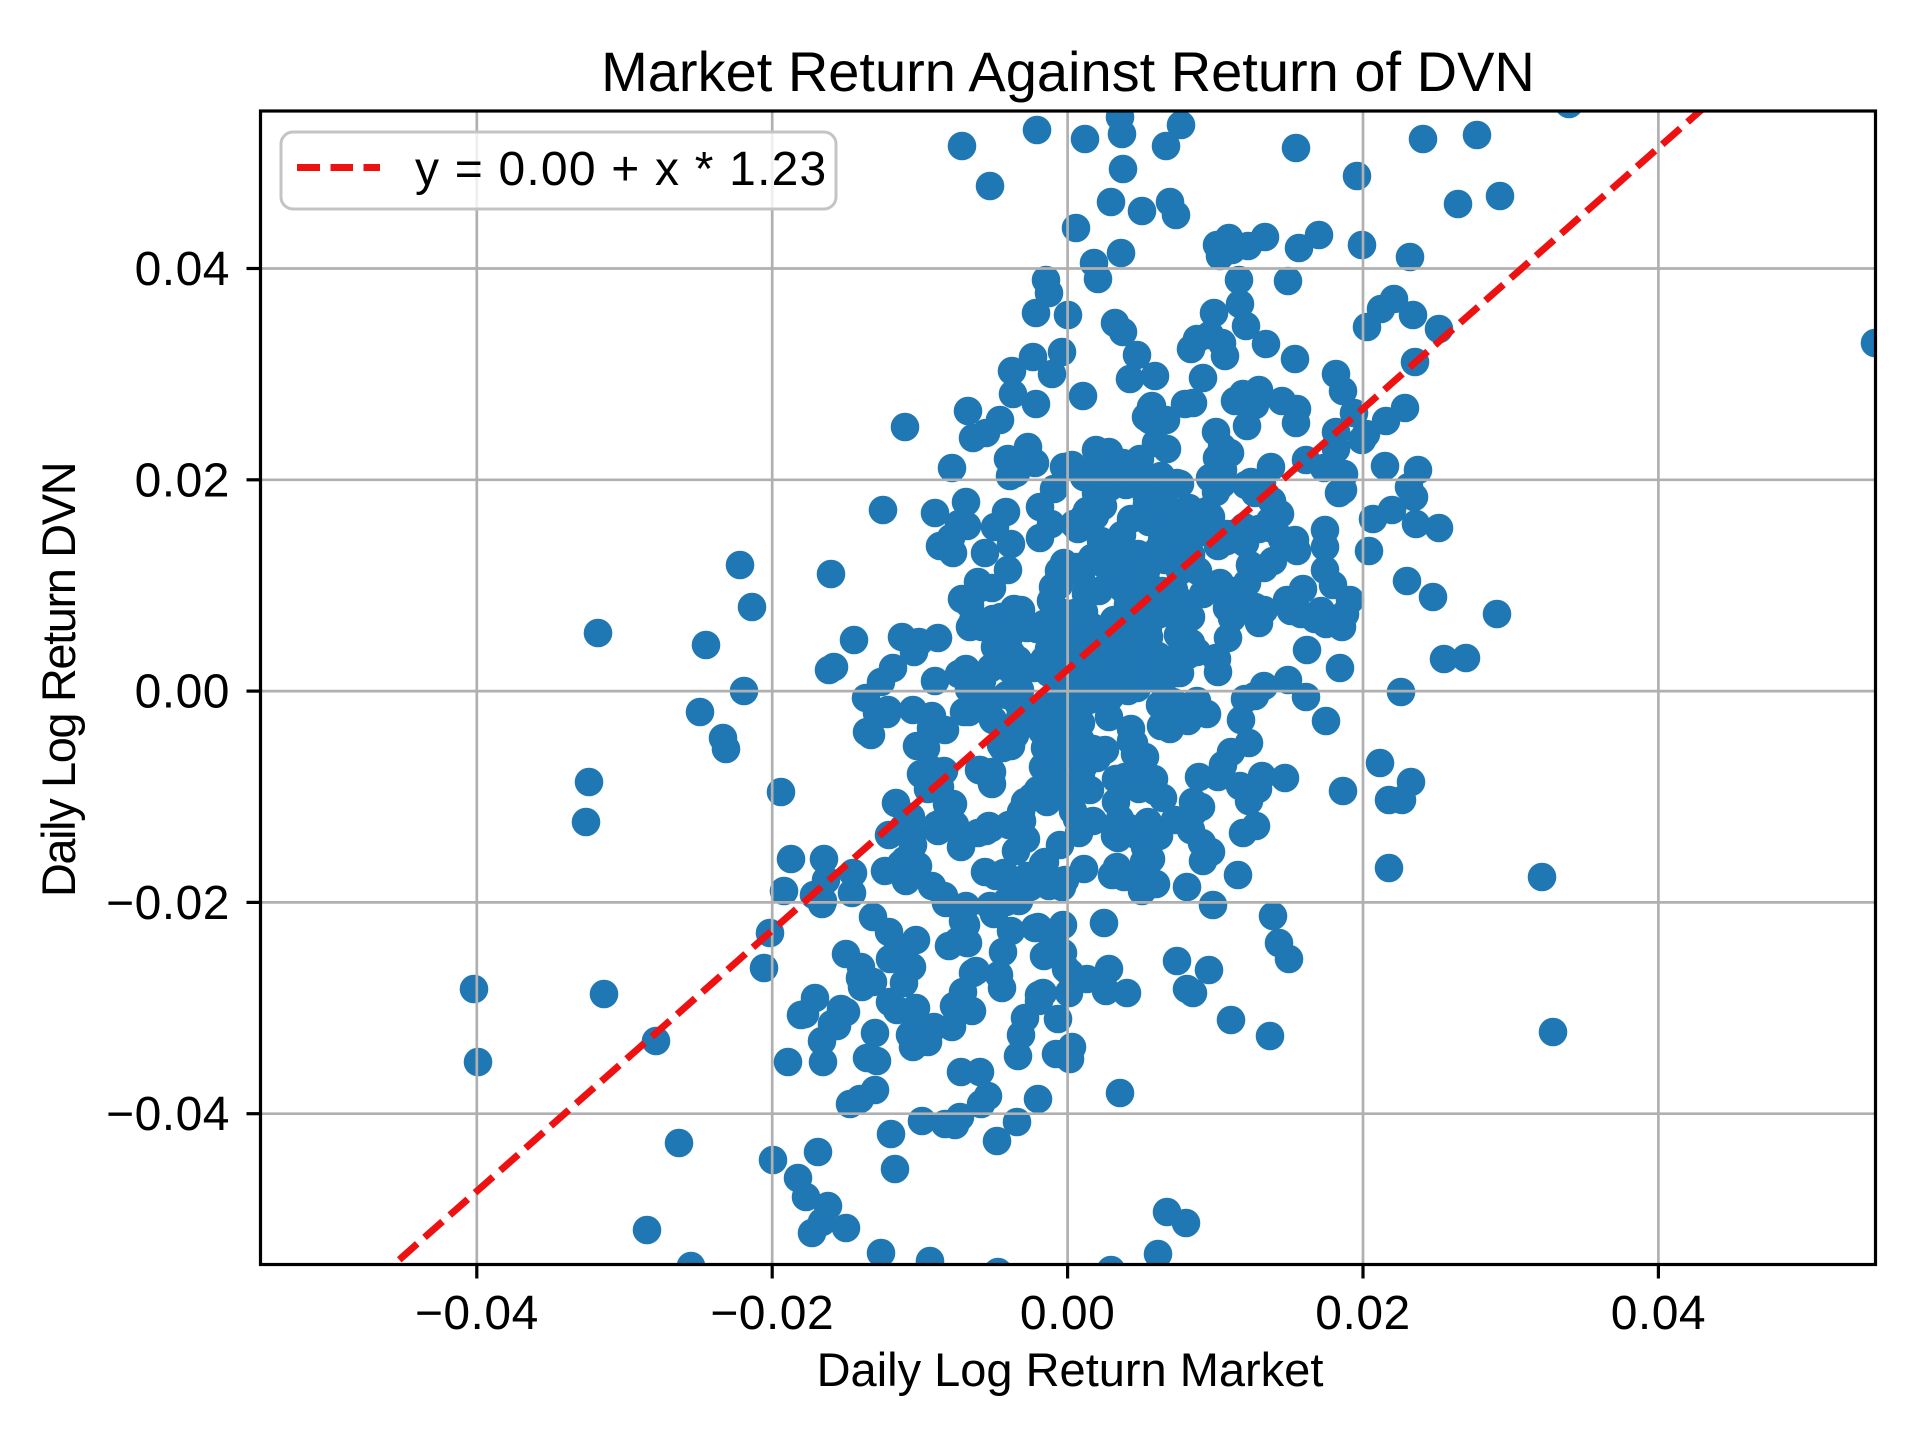  What do you see at coordinates (1068, 71) in the screenshot?
I see `svg-text:Market Return Against Return o: Market Return Against Return of DVN` at bounding box center [1068, 71].